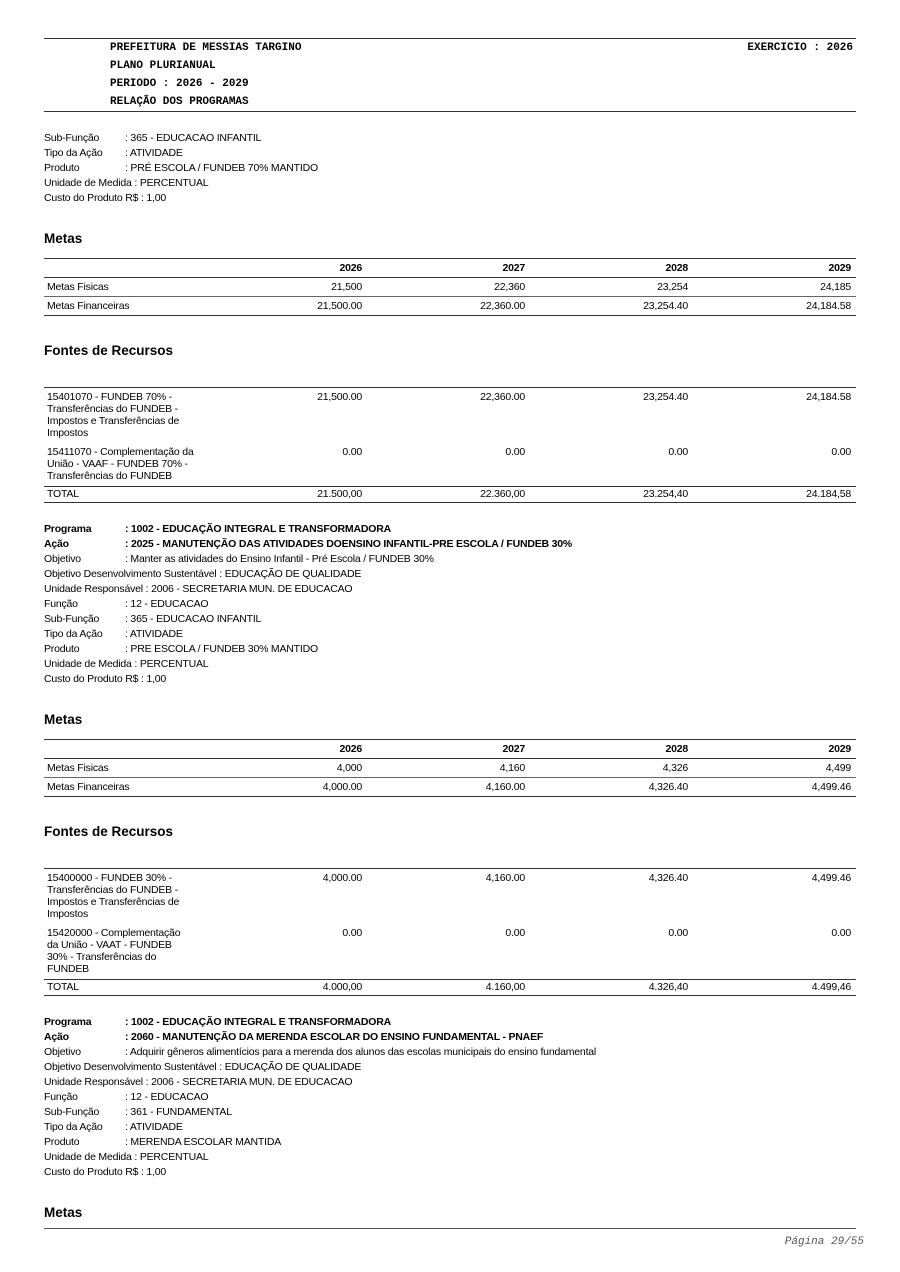  Describe the element at coordinates (611, 787) in the screenshot. I see `cell-value: 4,326.40` at that location.